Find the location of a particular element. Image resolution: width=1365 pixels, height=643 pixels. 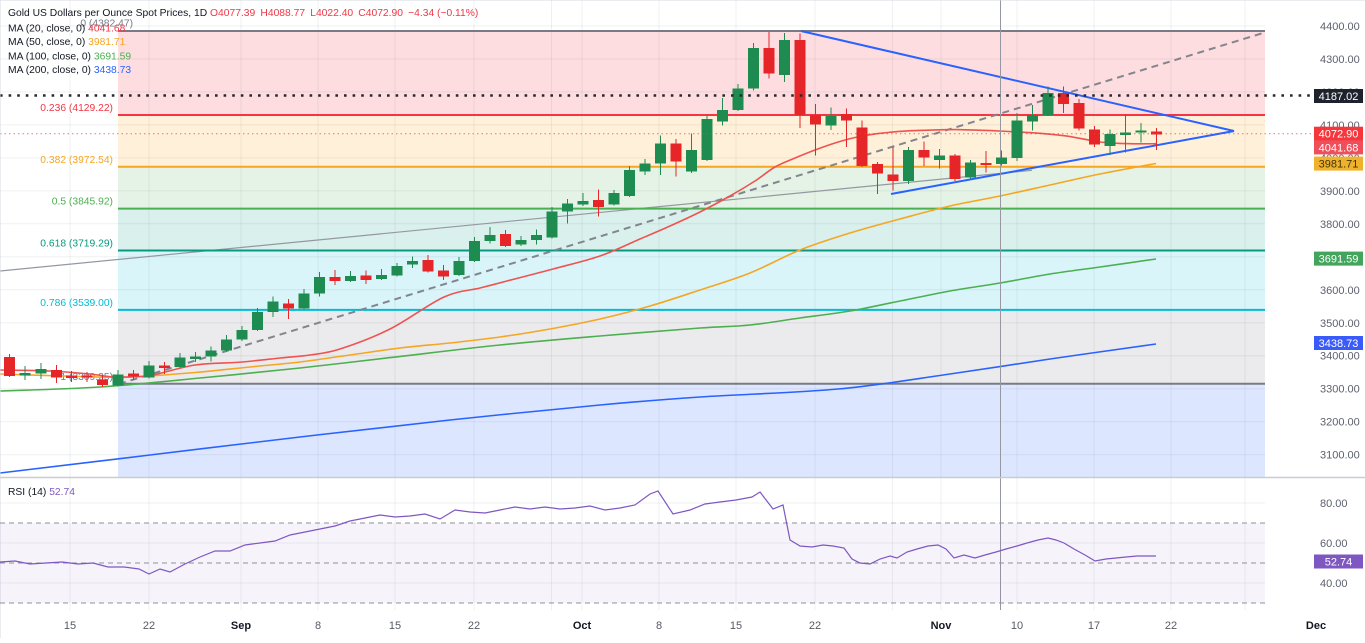

svg-text: 17 is located at coordinates (1094, 626).